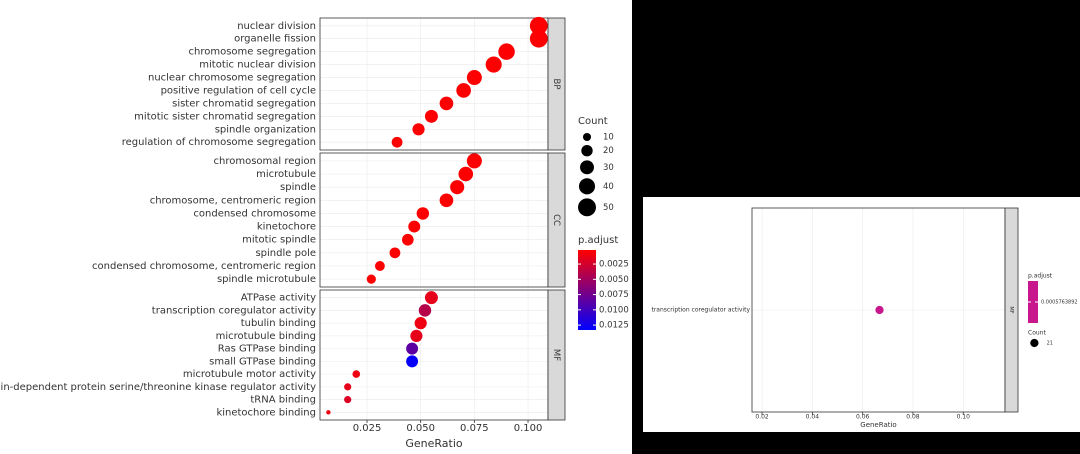  Describe the element at coordinates (275, 39) in the screenshot. I see `category-label: organelle fission` at that location.